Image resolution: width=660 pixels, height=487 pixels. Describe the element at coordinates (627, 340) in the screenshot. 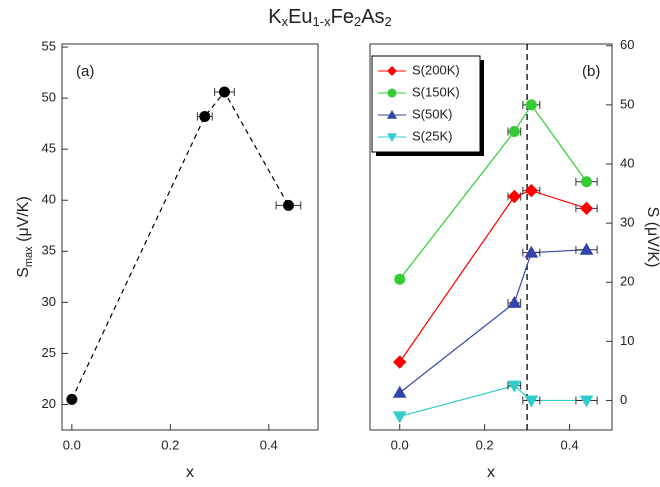

I see `y-tick-label: 10` at that location.